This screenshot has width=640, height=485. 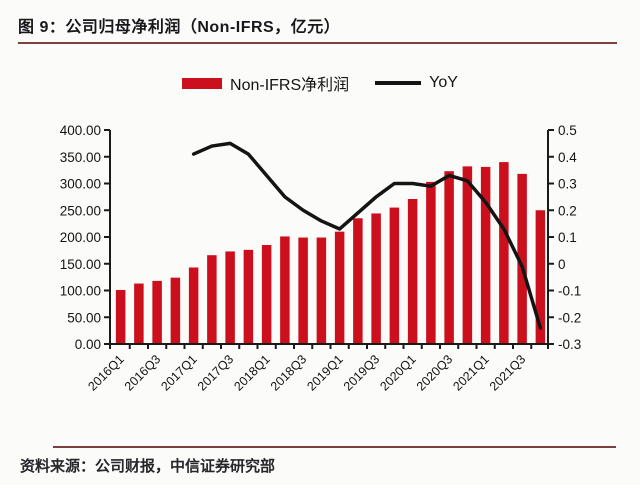 What do you see at coordinates (431, 262) in the screenshot?
I see `bar-2020Q2` at bounding box center [431, 262].